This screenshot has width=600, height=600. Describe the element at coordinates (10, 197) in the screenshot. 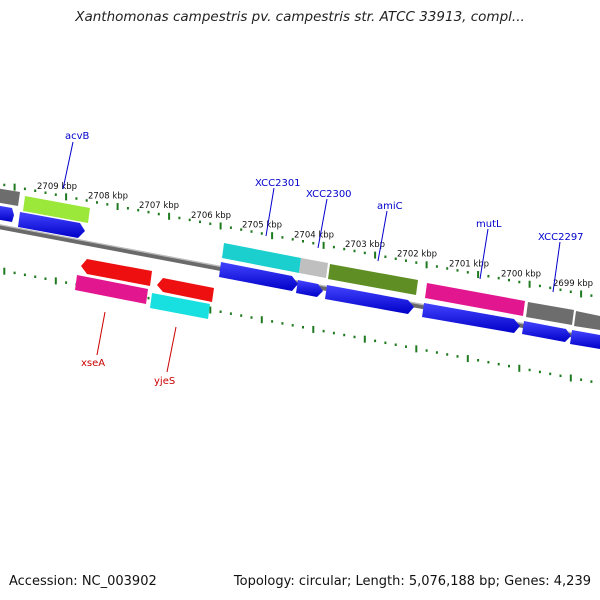

I see `gene-bar-gray` at that location.